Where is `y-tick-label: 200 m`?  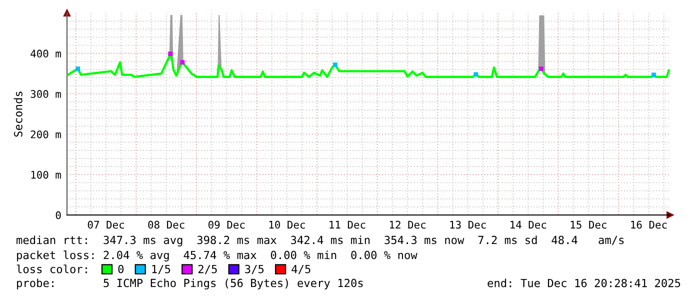 y-tick-label: 200 m is located at coordinates (45, 134).